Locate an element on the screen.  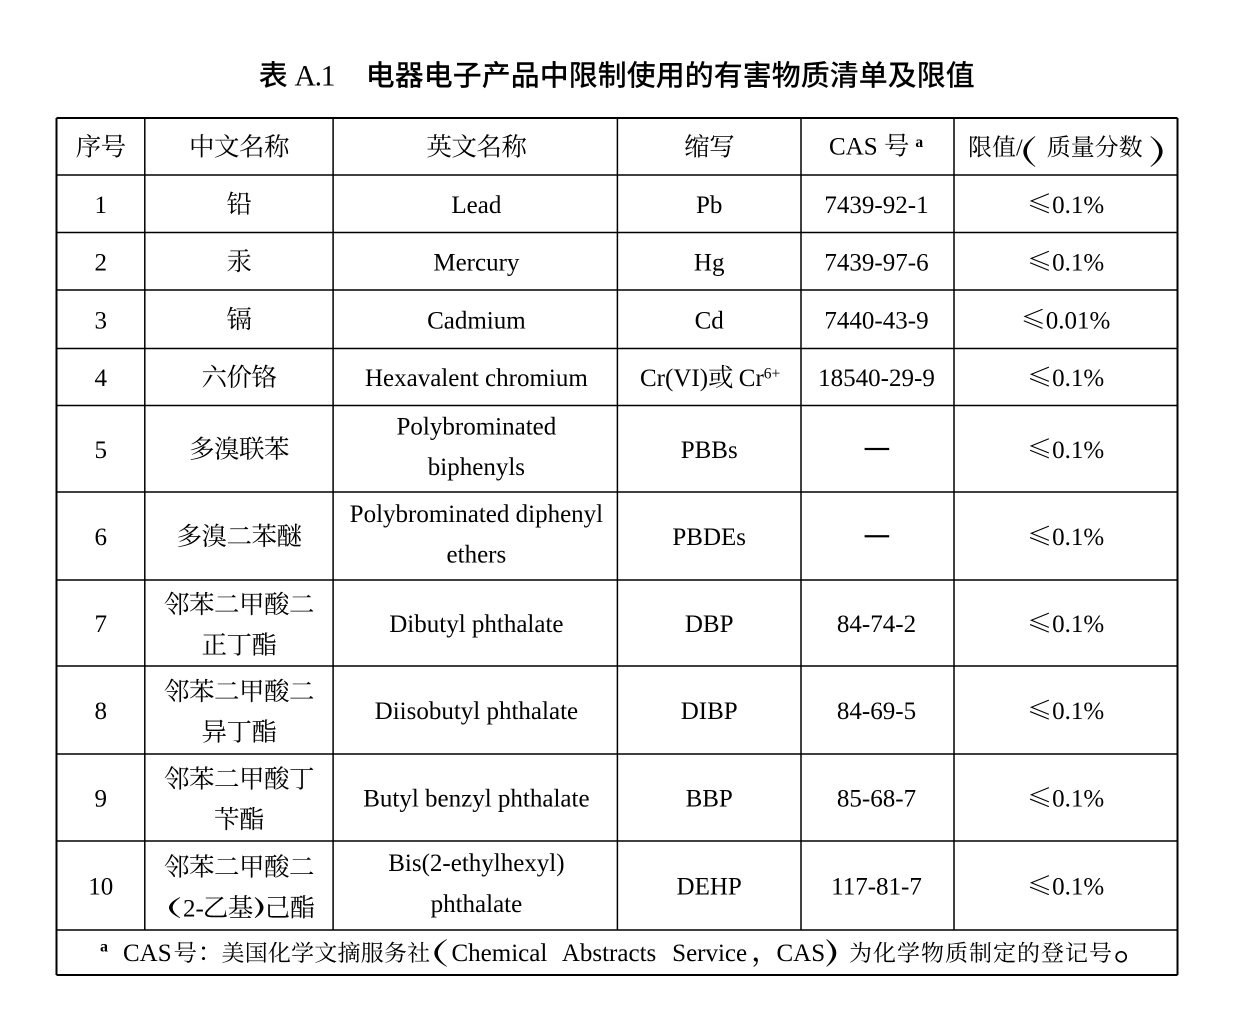
svg-text: 4 is located at coordinates (100, 378).